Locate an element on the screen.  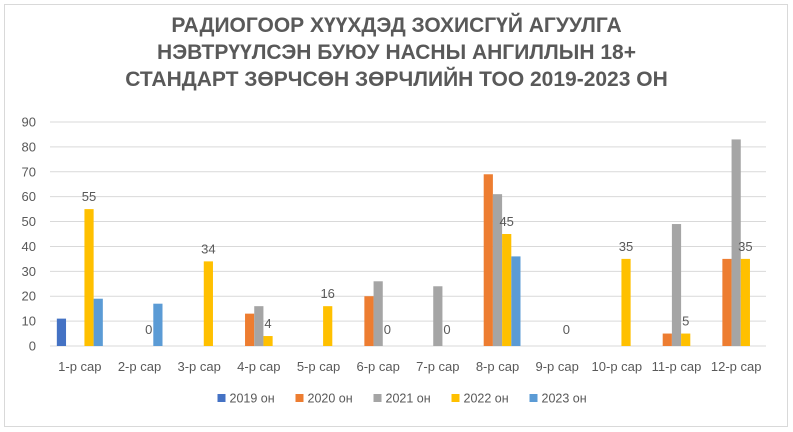
x-tick-label: 8-р сар is located at coordinates (497, 366).